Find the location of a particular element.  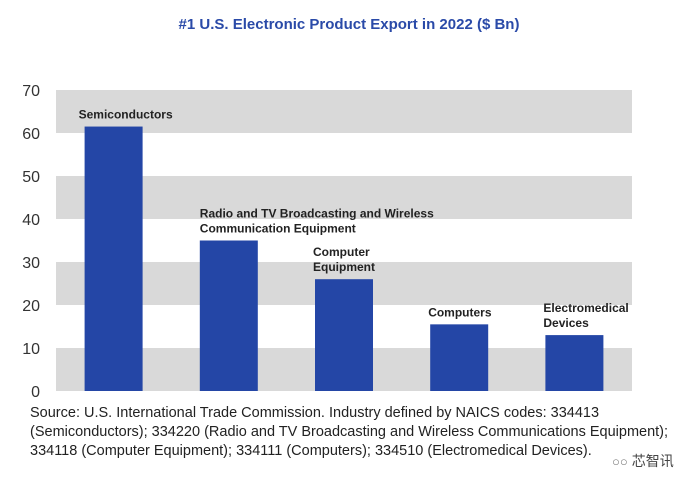

y-tick-label: 30 is located at coordinates (31, 263).